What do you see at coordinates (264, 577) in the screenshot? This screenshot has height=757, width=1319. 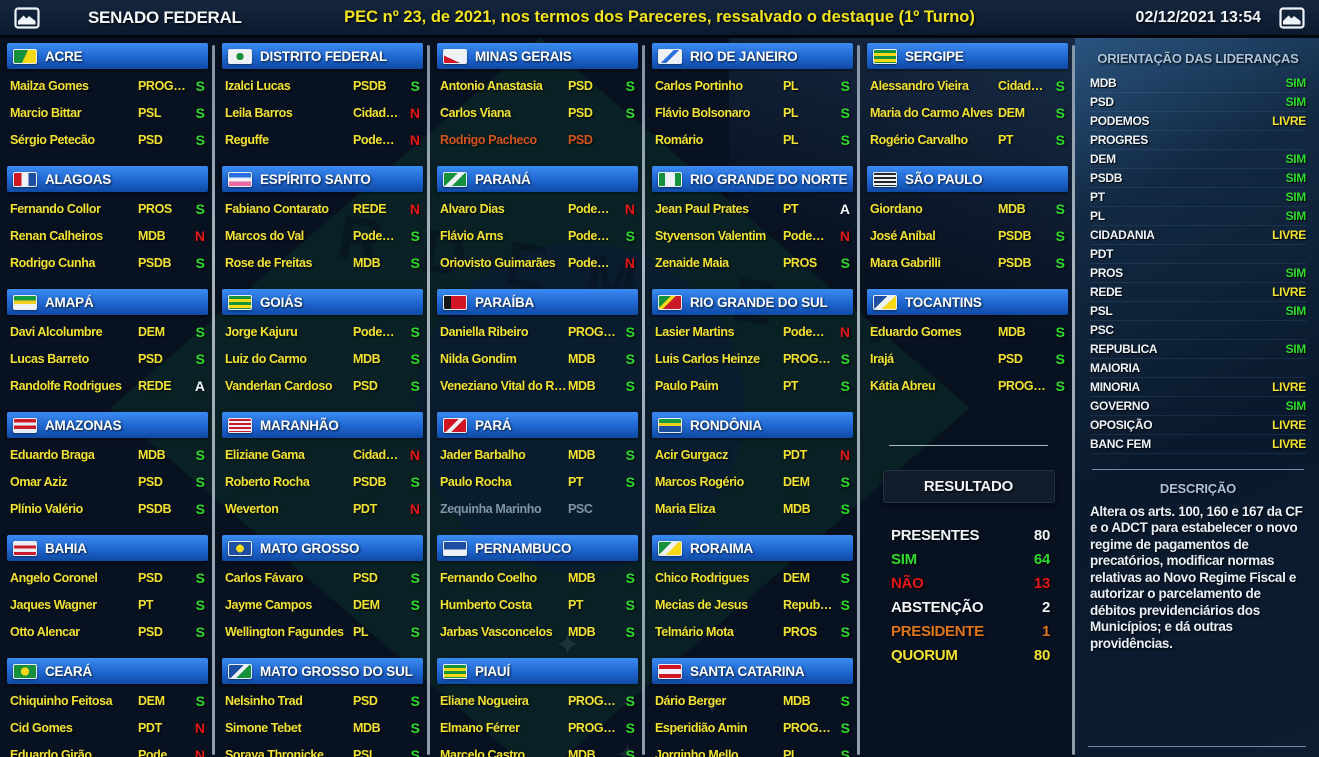 I see `senator-name: Carlos Fávaro` at bounding box center [264, 577].